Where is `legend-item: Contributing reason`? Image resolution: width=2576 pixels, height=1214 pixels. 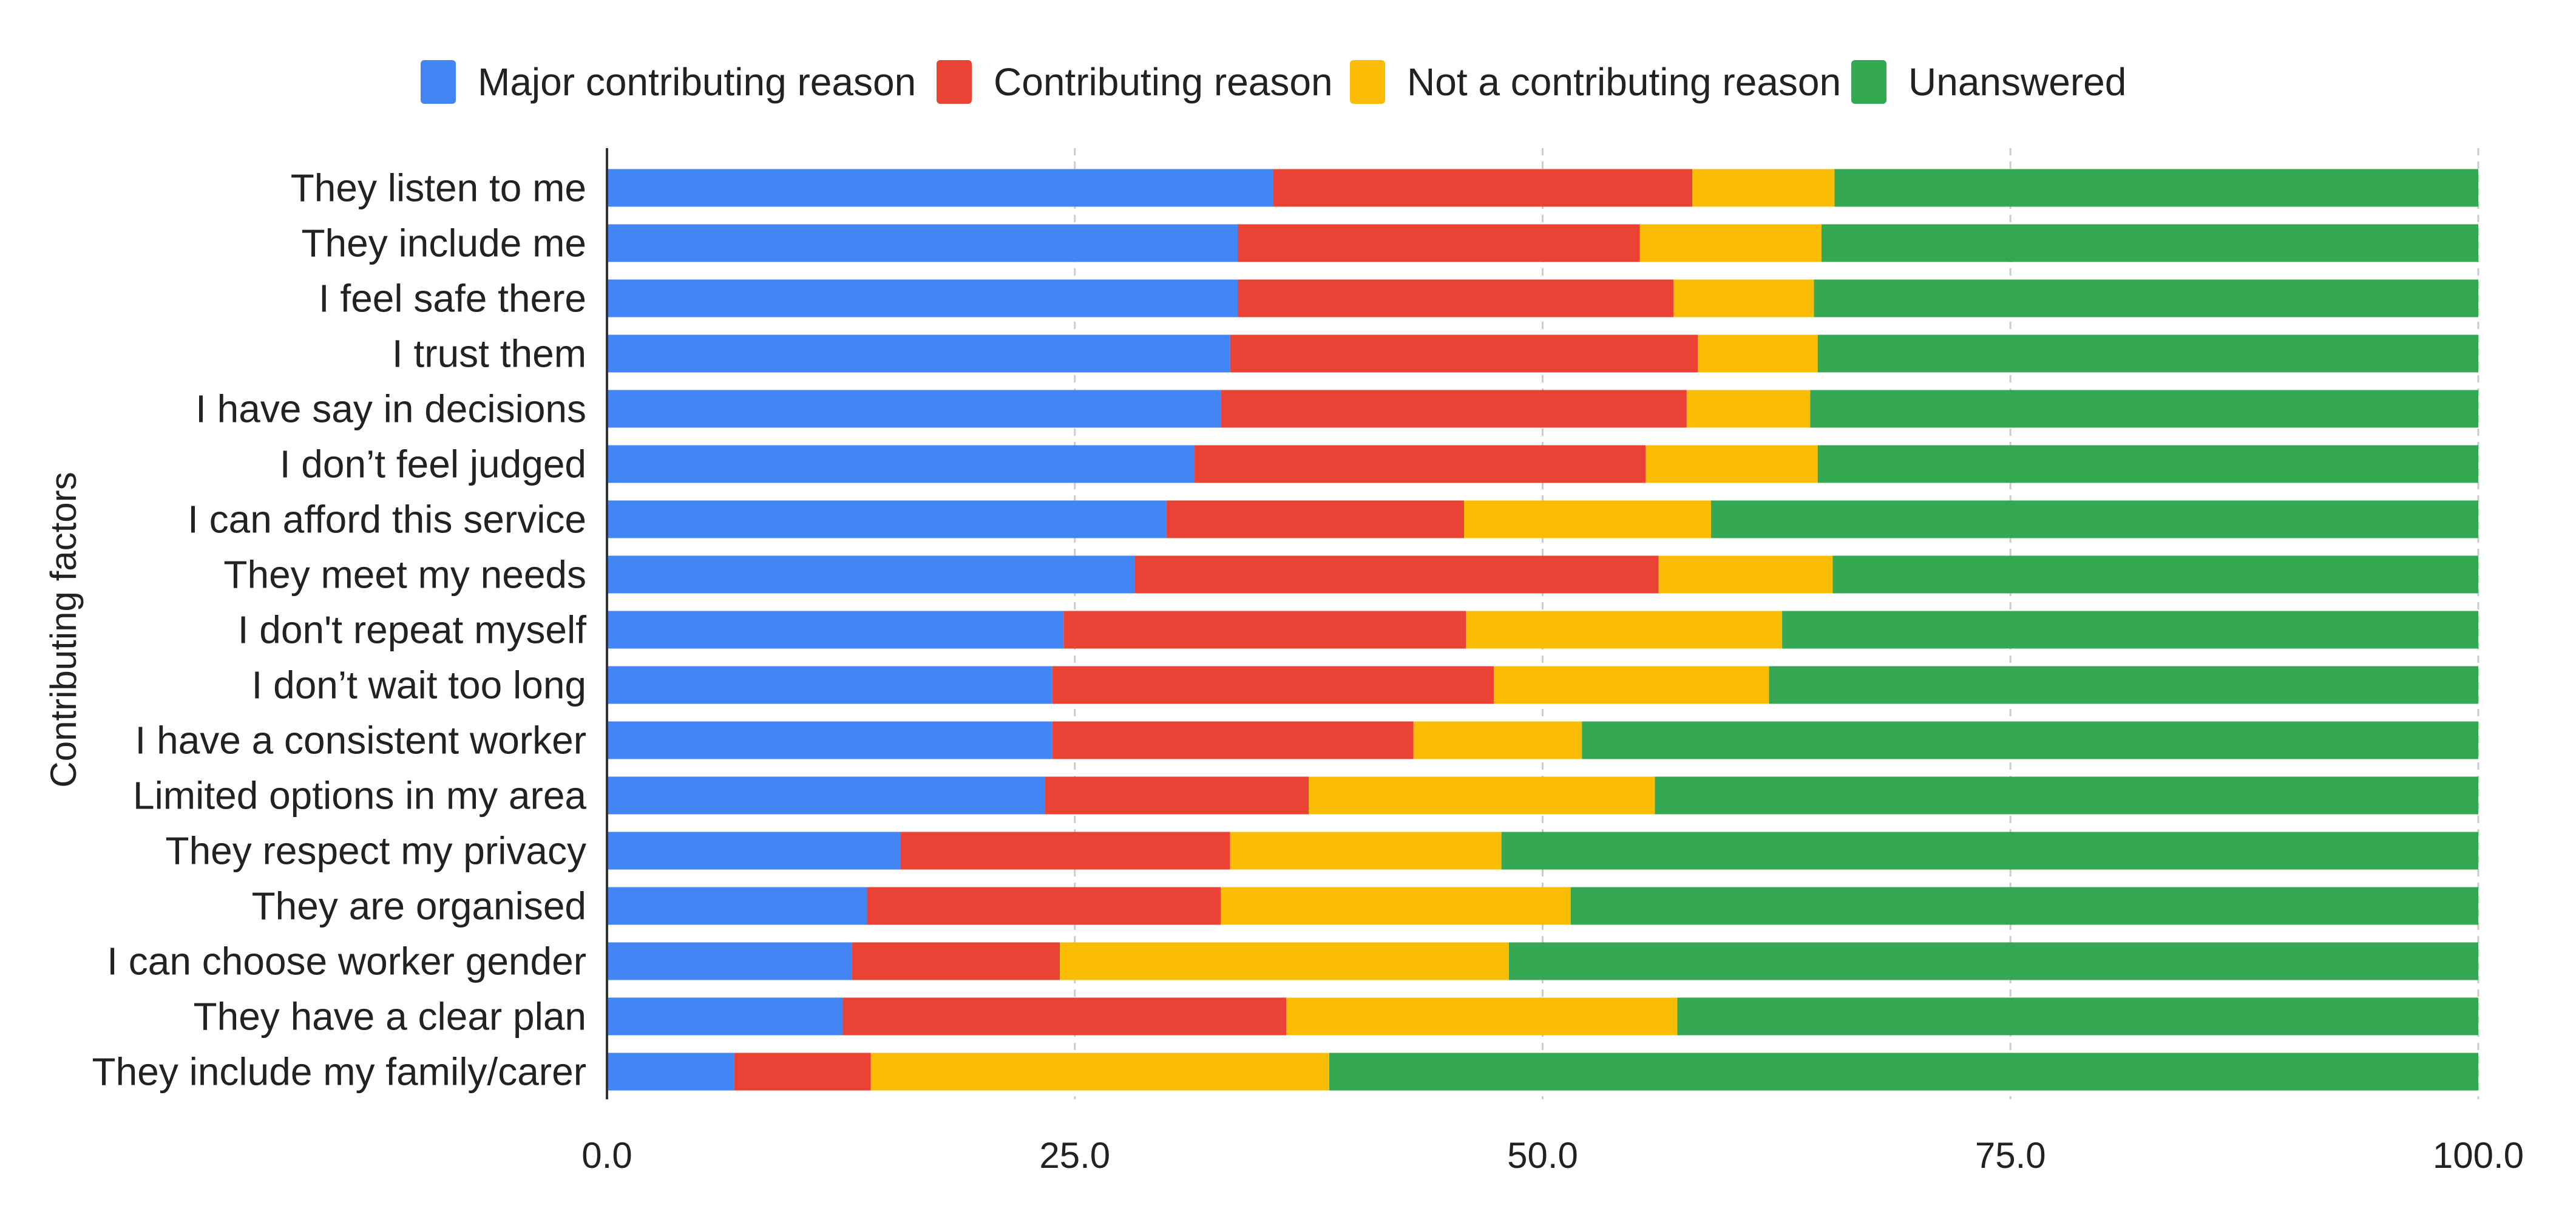
legend-item: Contributing reason is located at coordinates (1135, 82).